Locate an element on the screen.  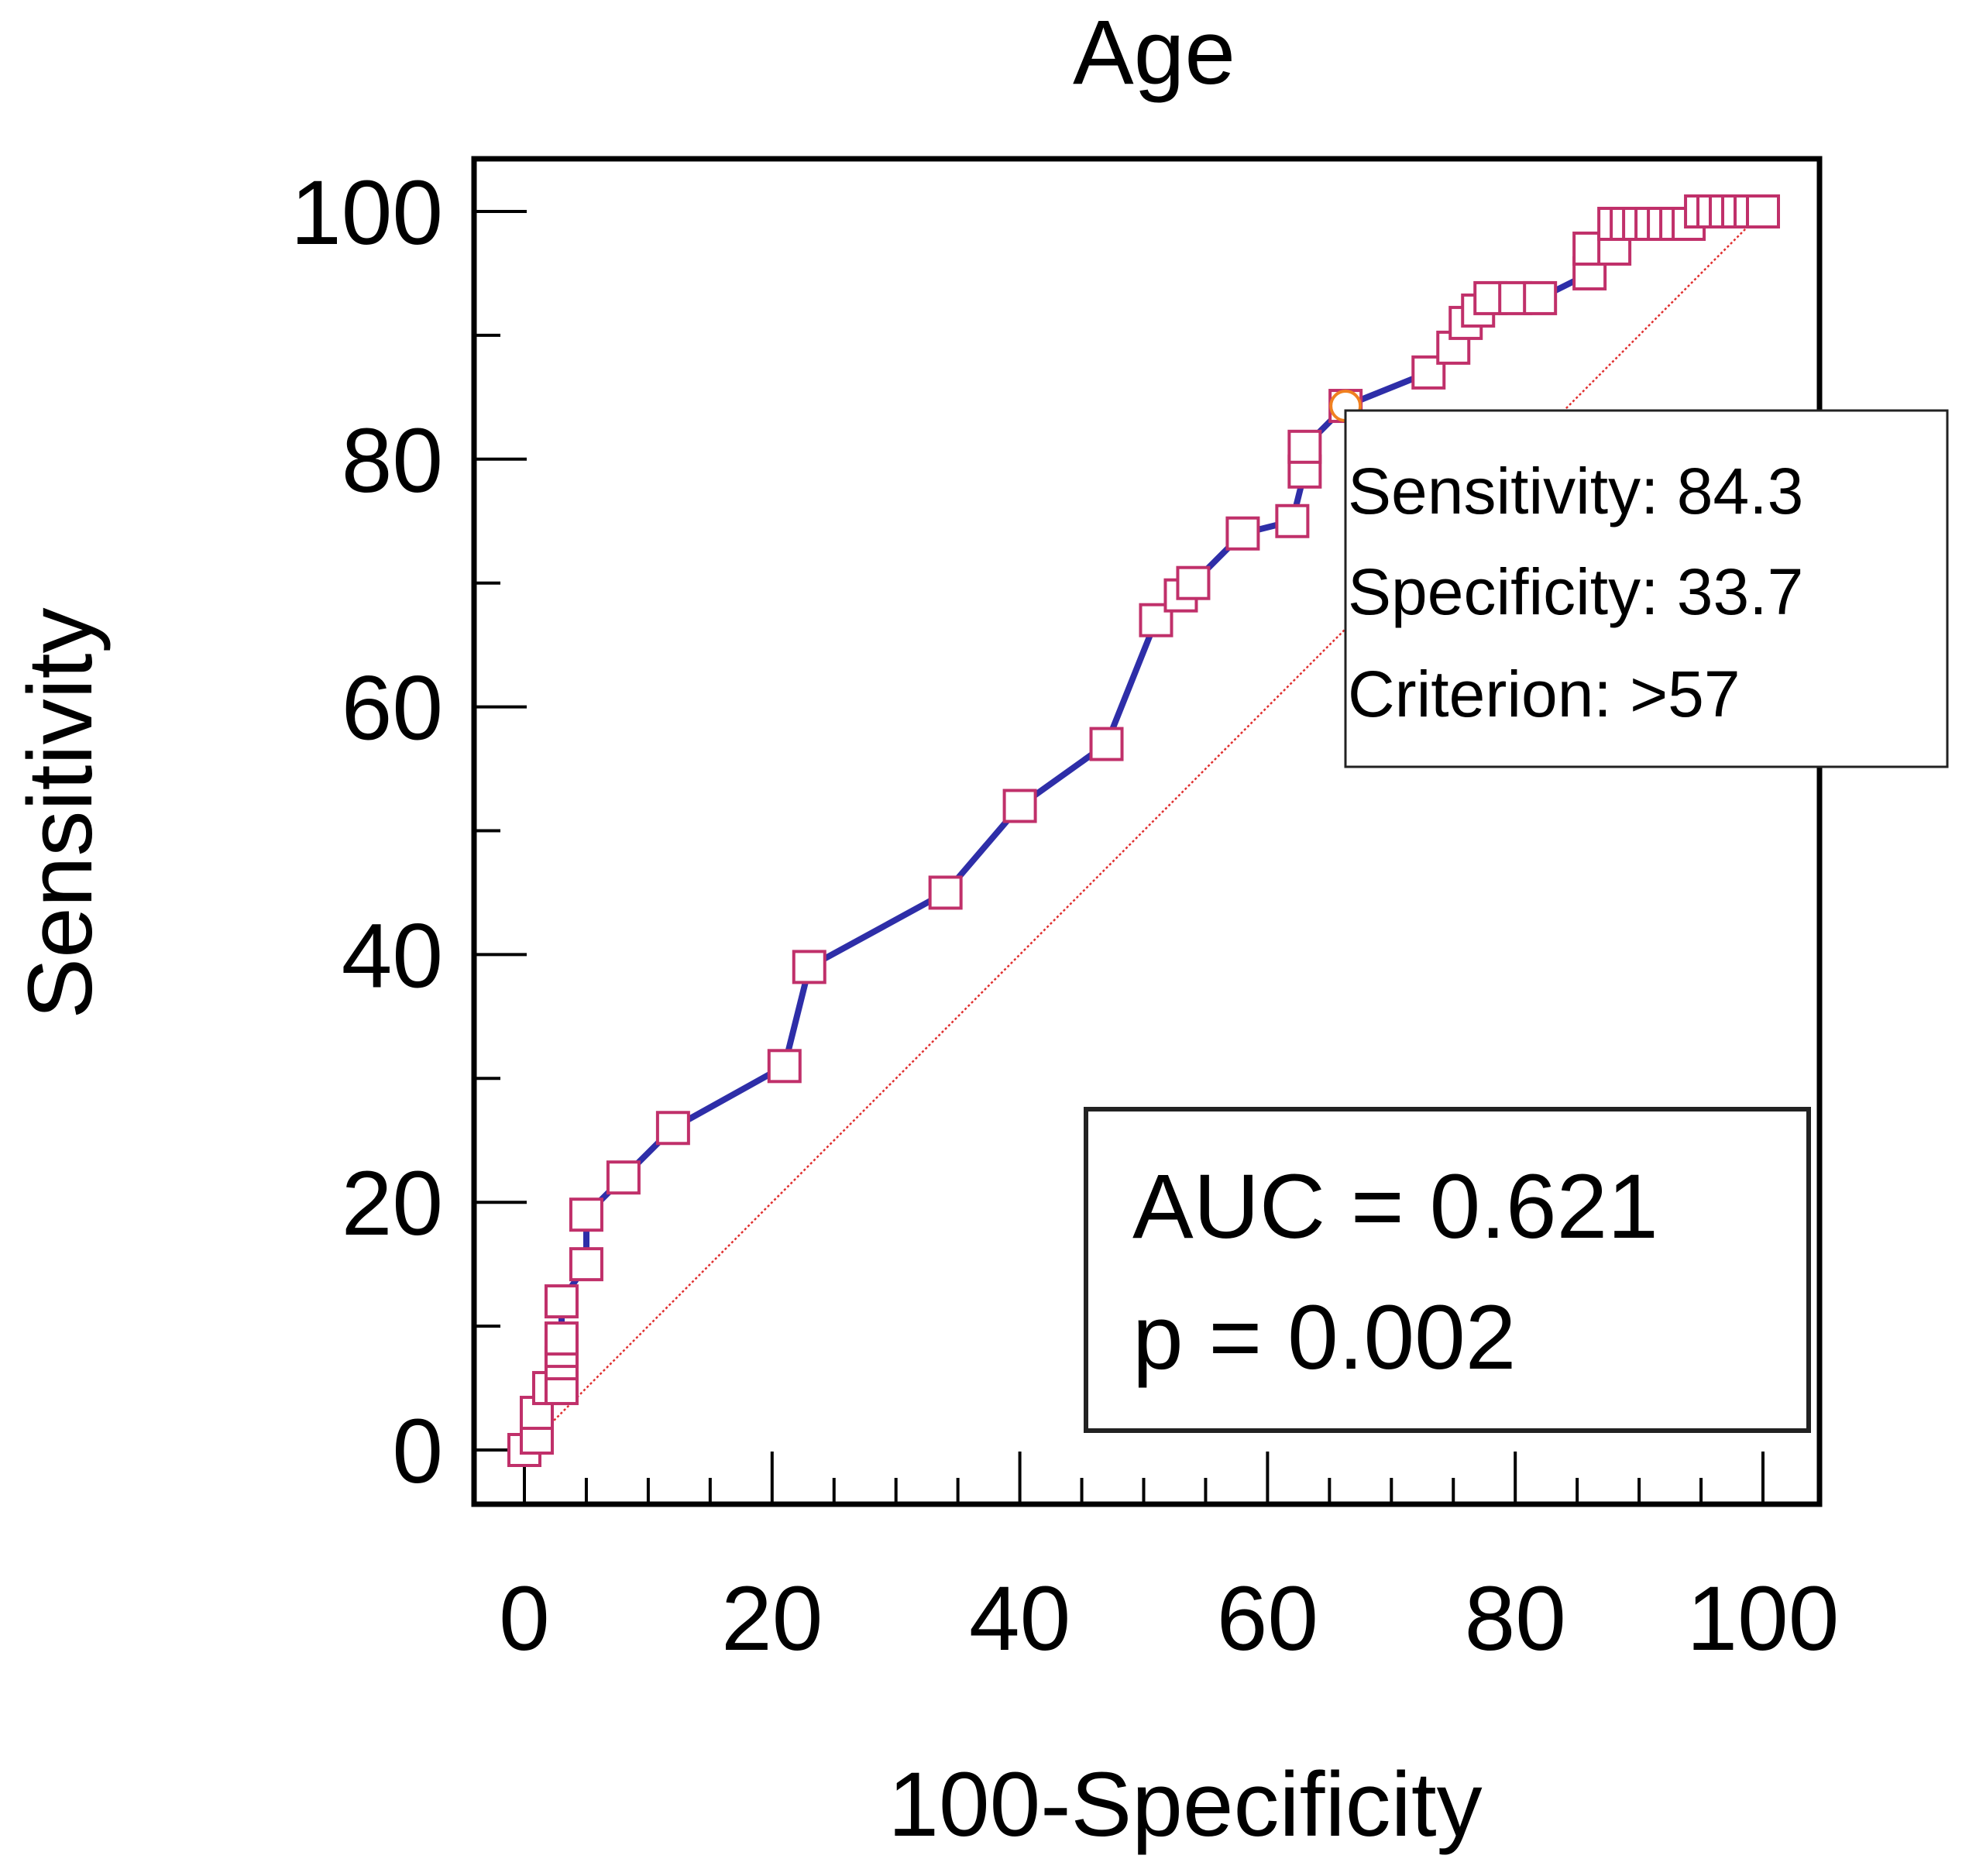
auc-label: AUC = 0.621 is located at coordinates (1395, 1207).